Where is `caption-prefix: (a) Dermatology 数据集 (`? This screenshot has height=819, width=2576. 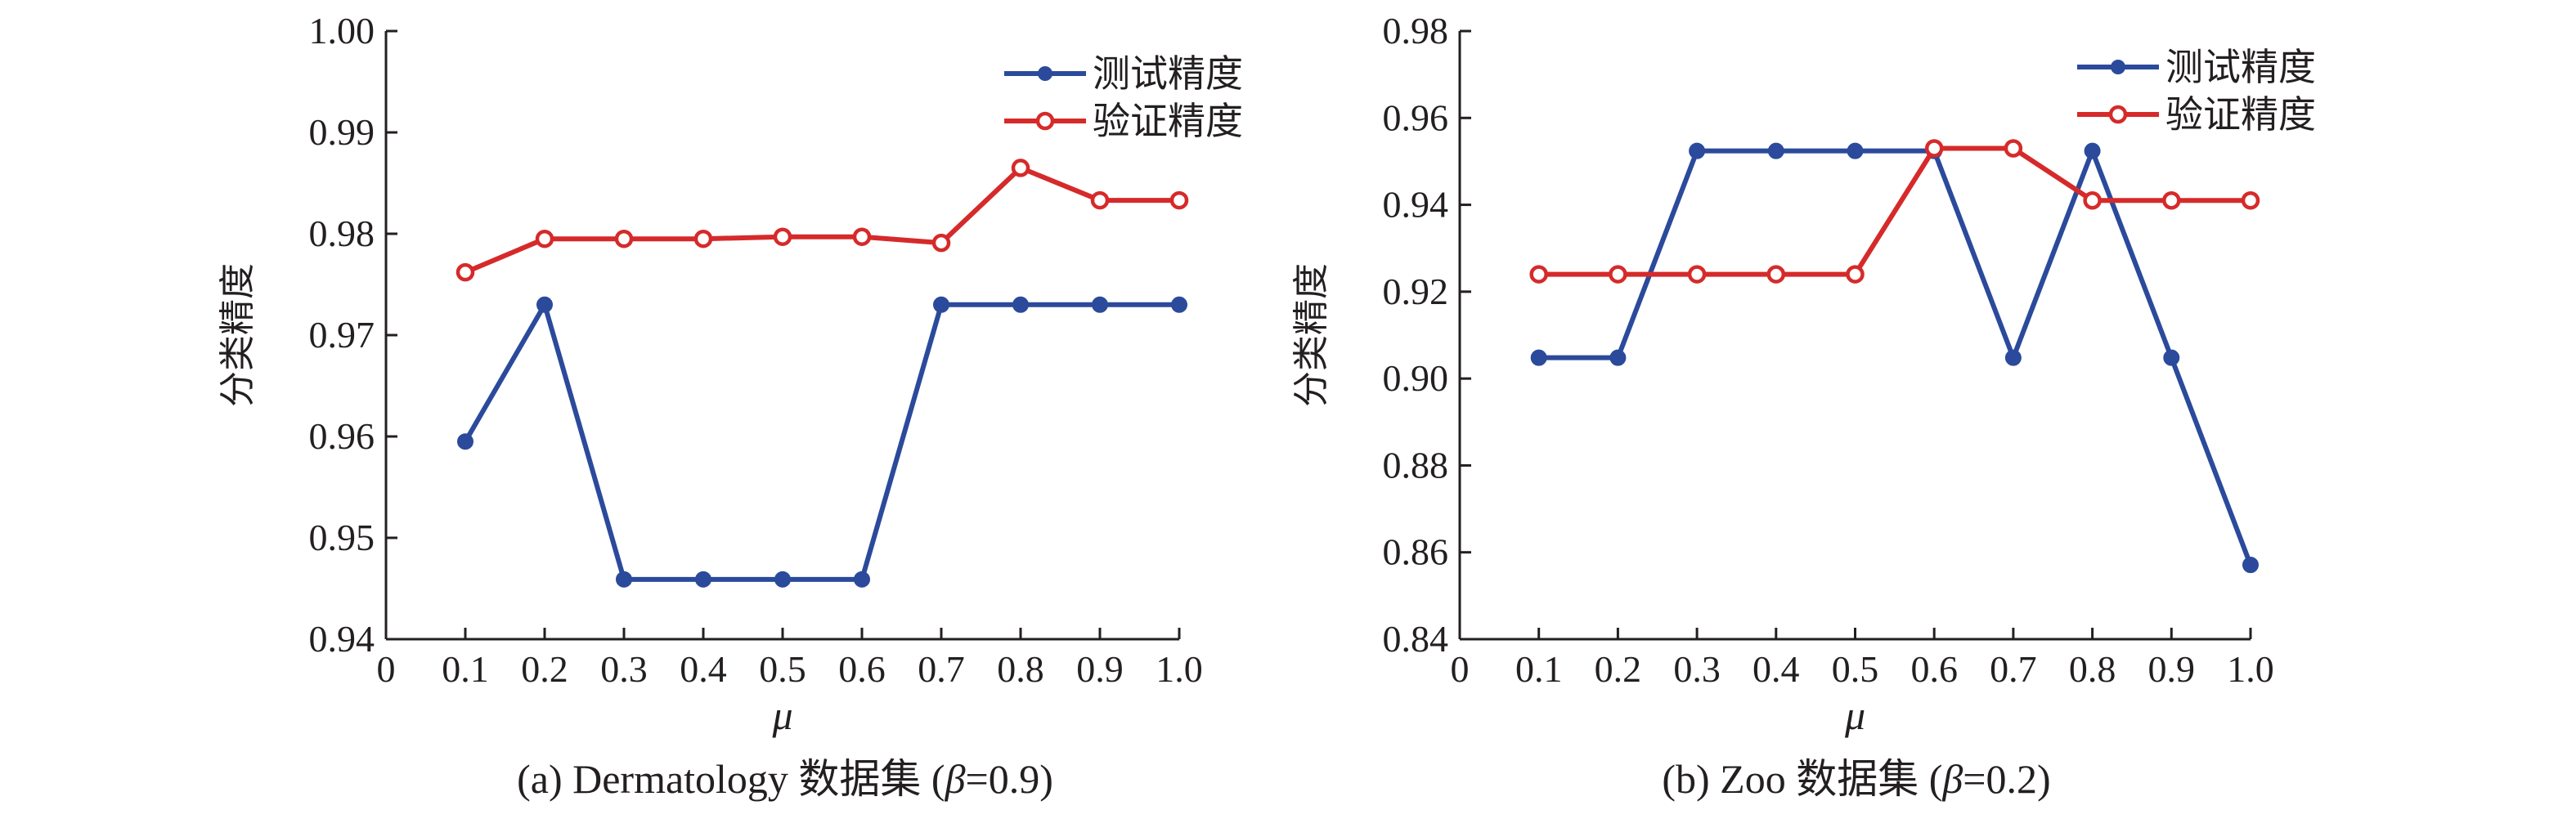 caption-prefix: (a) Dermatology 数据集 ( is located at coordinates (731, 779).